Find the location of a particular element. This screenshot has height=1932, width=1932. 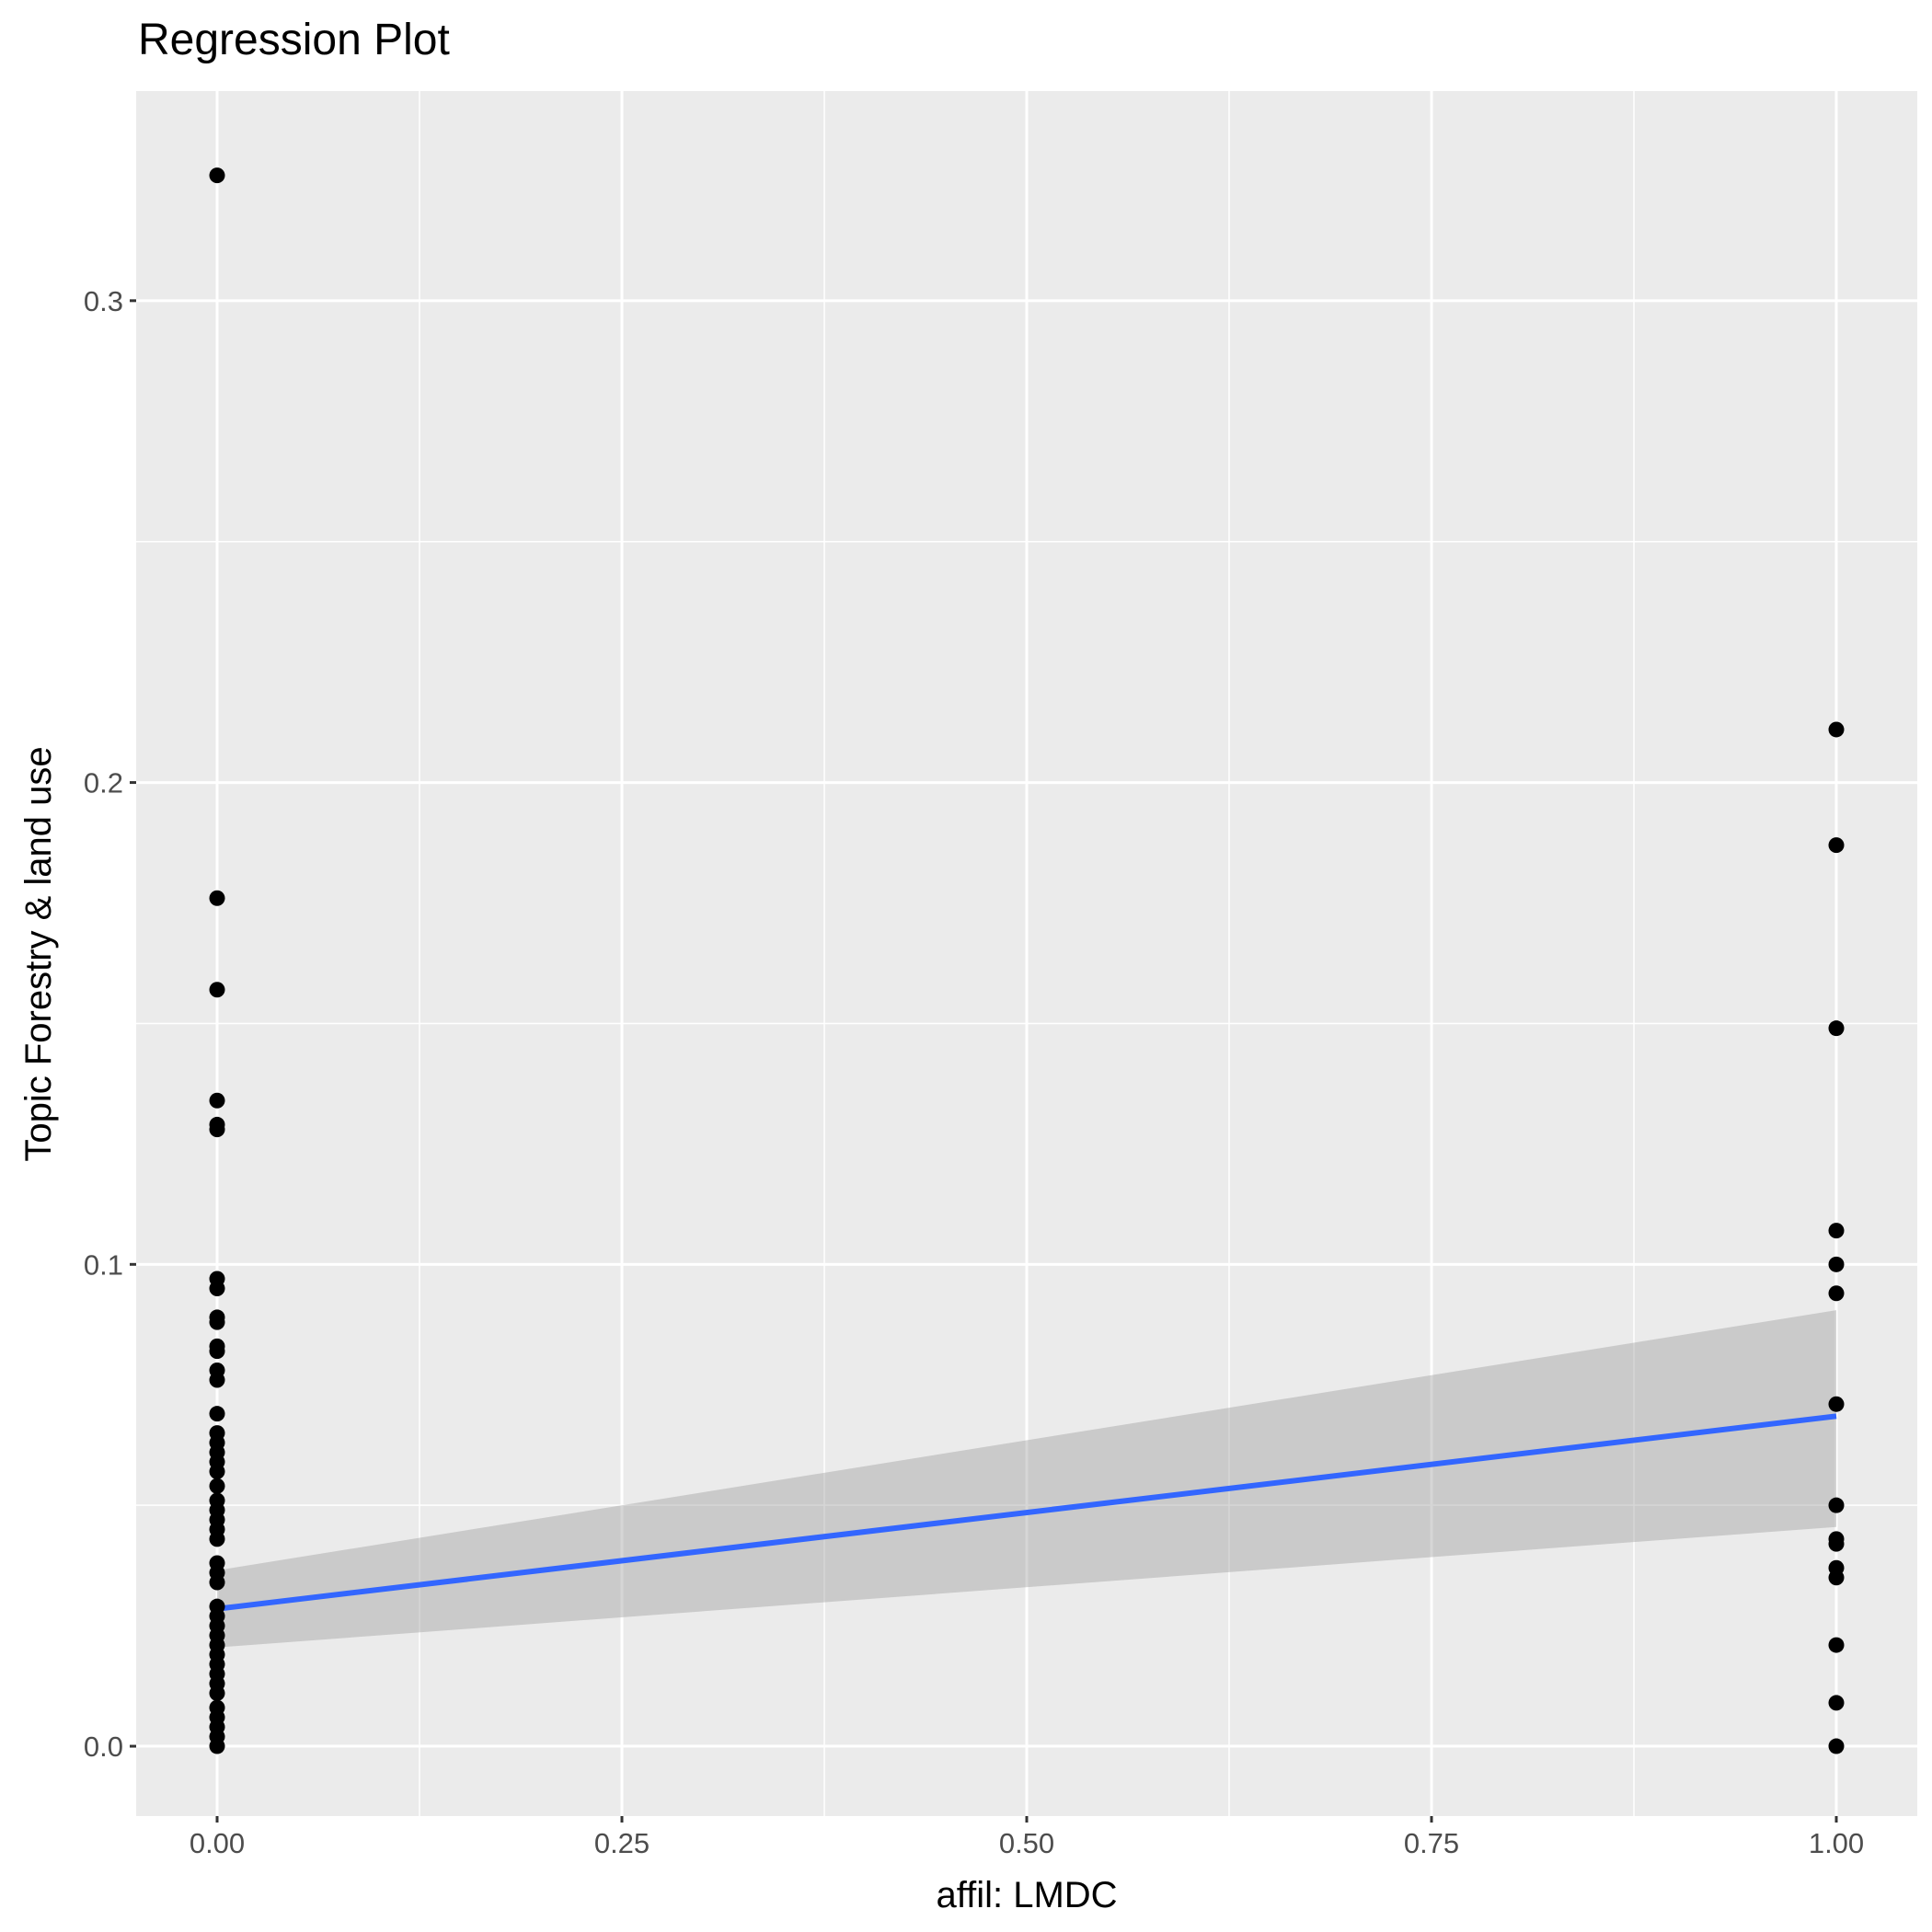

y-tick-label: 0.2 is located at coordinates (103, 783).